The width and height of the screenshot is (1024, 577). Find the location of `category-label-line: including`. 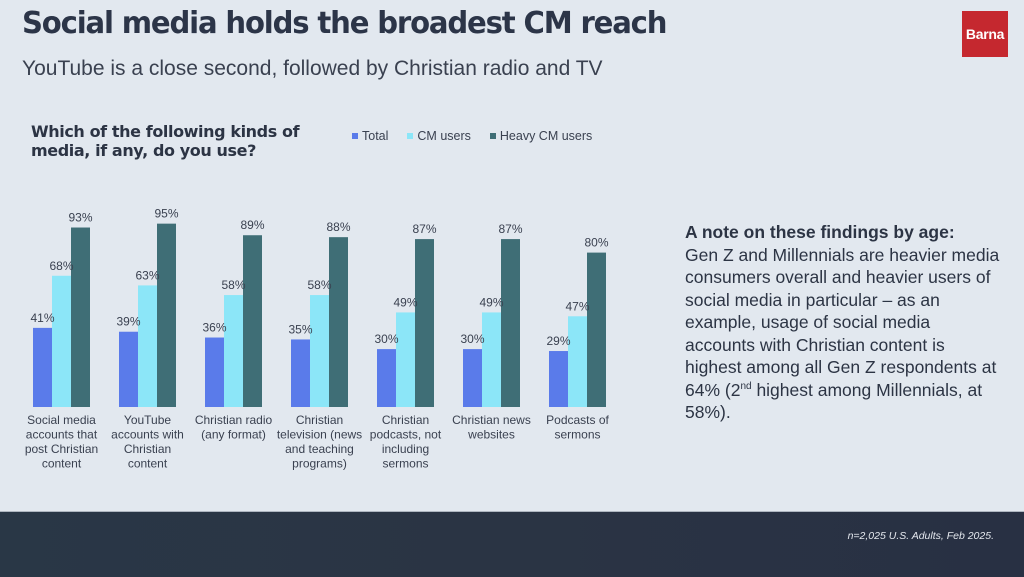

category-label-line: including is located at coordinates (405, 449).